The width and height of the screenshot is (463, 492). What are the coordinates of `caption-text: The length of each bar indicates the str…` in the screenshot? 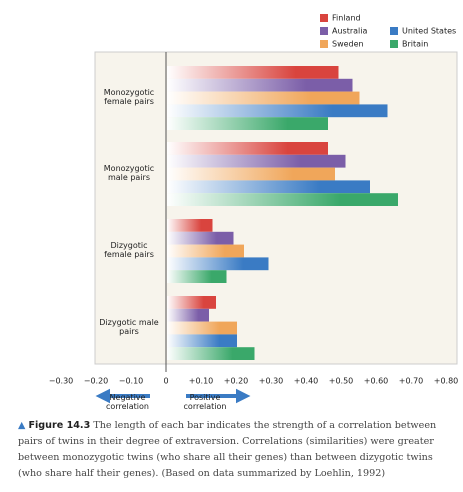 It's located at (227, 449).